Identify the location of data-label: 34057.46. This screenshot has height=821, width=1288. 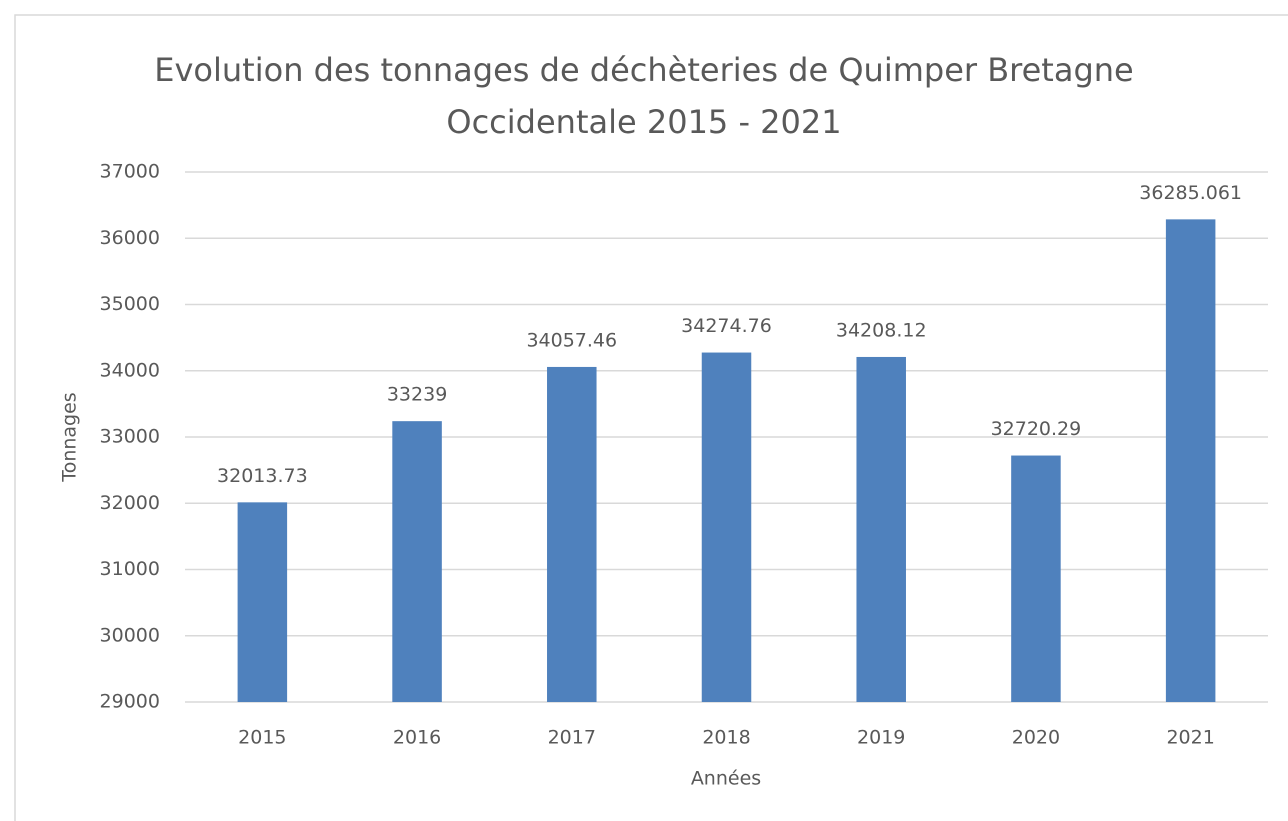
(571, 340).